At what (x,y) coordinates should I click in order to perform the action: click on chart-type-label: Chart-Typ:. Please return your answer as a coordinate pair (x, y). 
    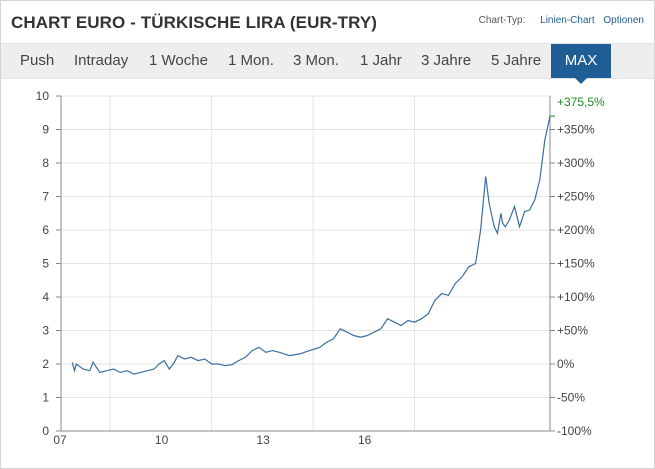
    Looking at the image, I should click on (502, 20).